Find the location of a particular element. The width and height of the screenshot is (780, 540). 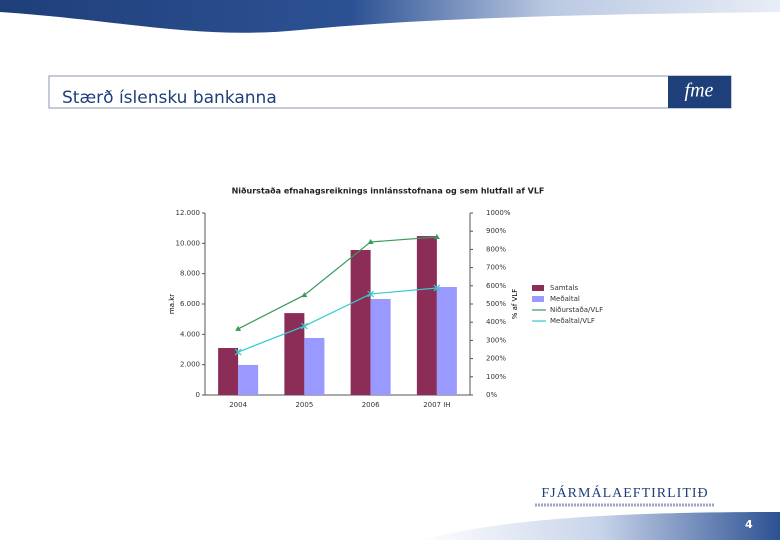

y2-tick-label: 500% is located at coordinates (496, 304).